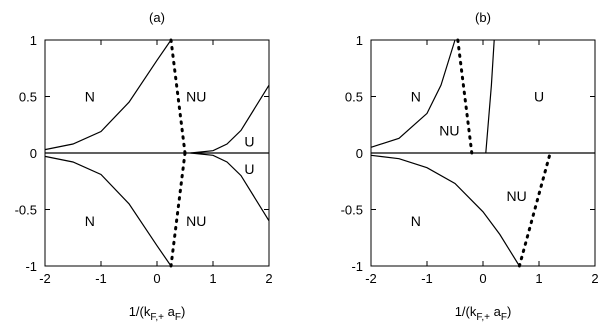 The image size is (612, 326). I want to click on panel-a-y-tick-label: 0, so click(33, 153).